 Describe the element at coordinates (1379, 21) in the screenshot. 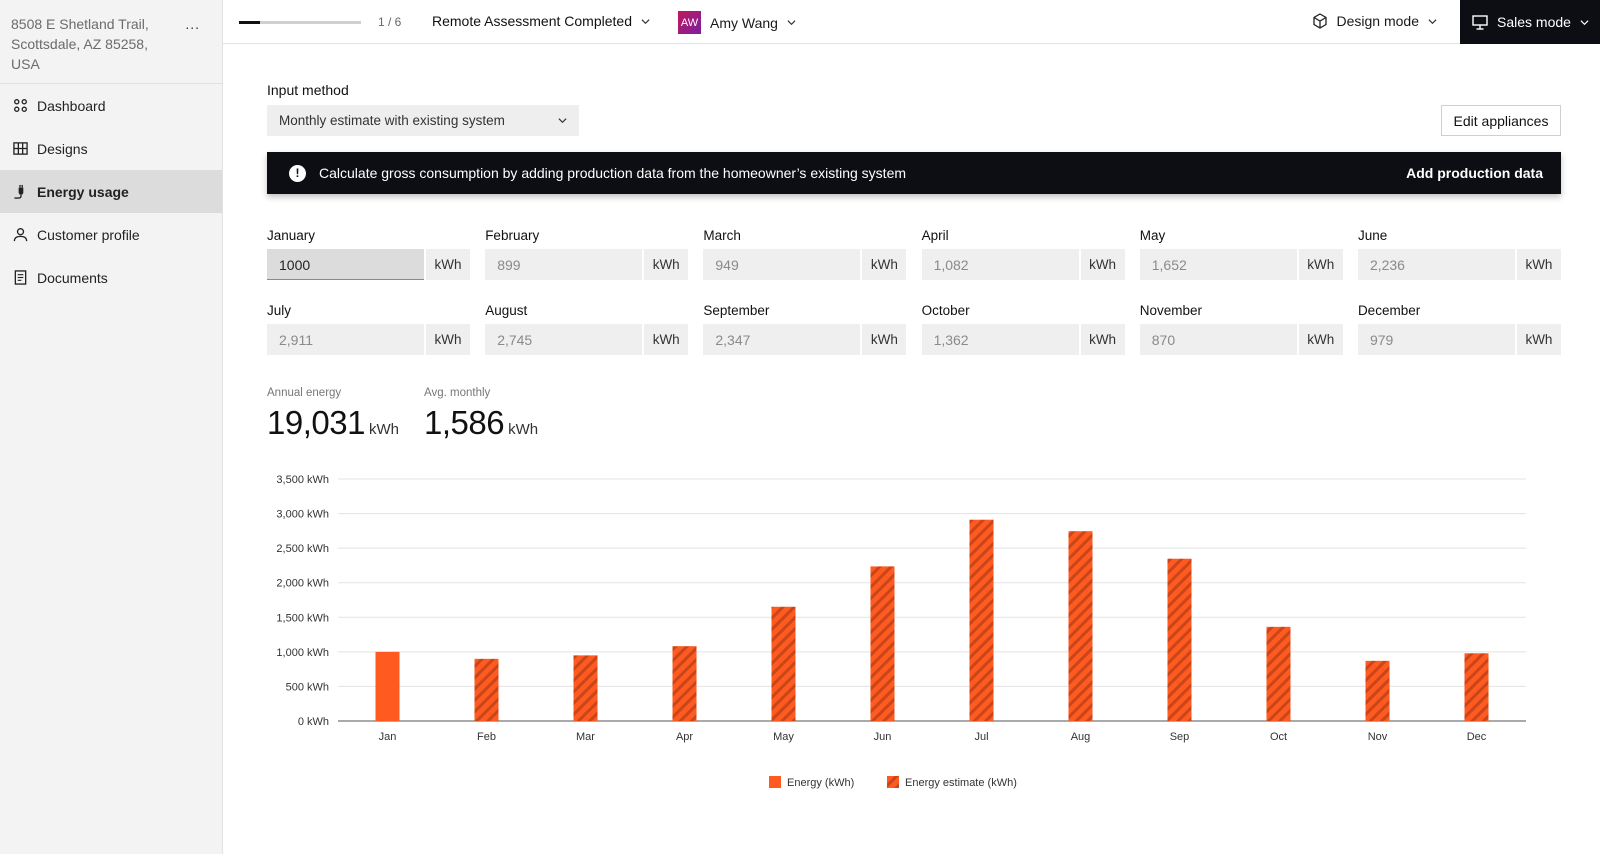

I see `design-mode-dropdown: Design mode` at that location.